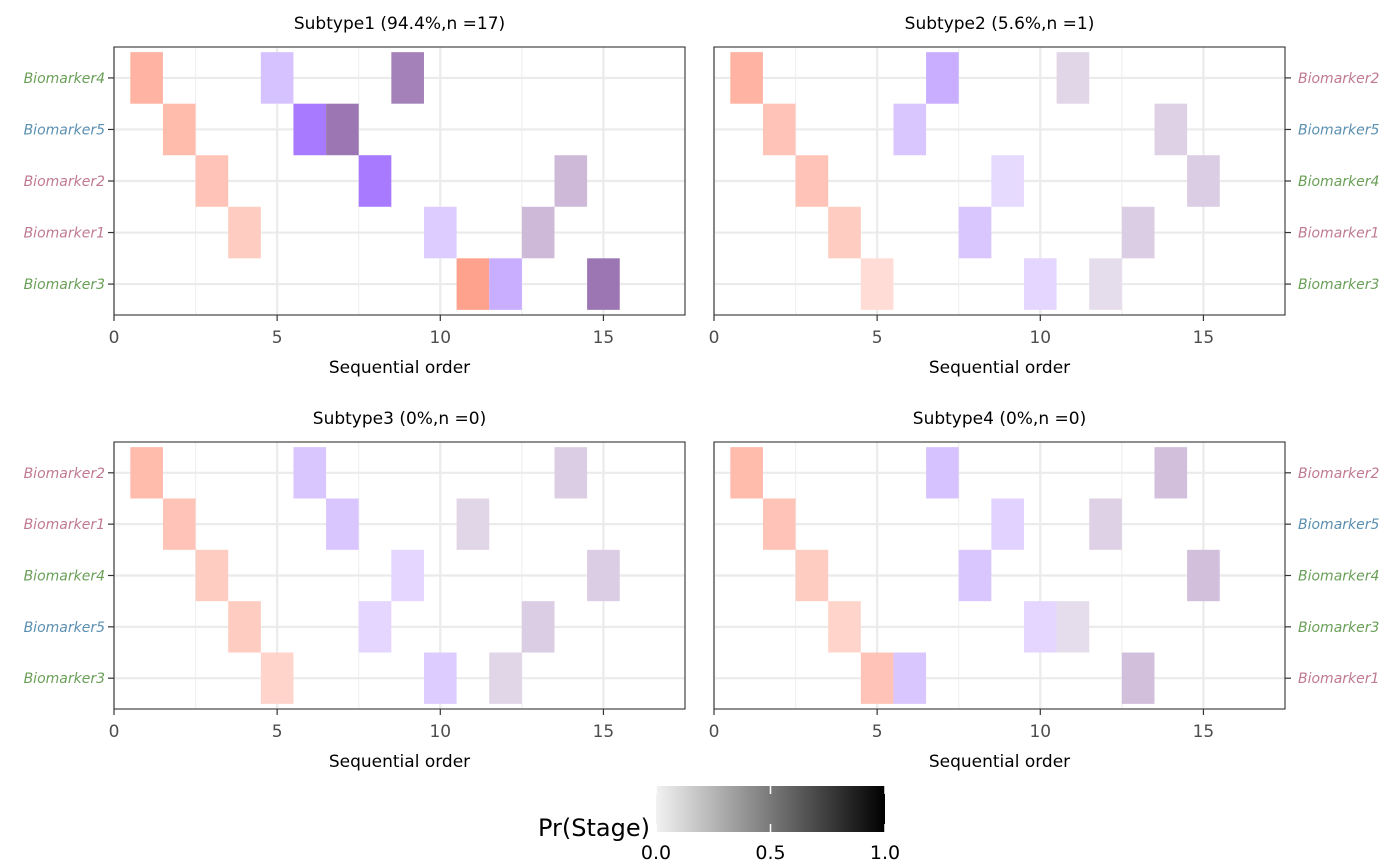 This screenshot has width=1400, height=866. I want to click on legend-tick-label: 0.5, so click(770, 853).